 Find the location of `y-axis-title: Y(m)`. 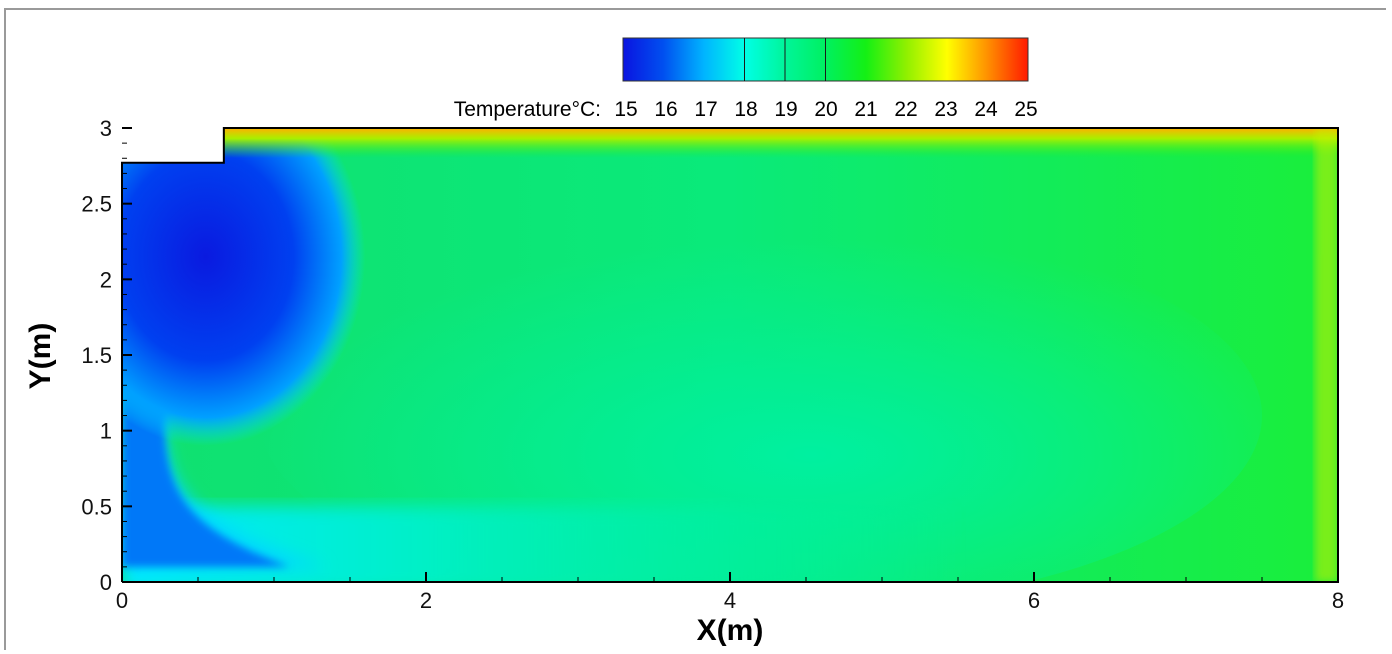

y-axis-title: Y(m) is located at coordinates (40, 356).